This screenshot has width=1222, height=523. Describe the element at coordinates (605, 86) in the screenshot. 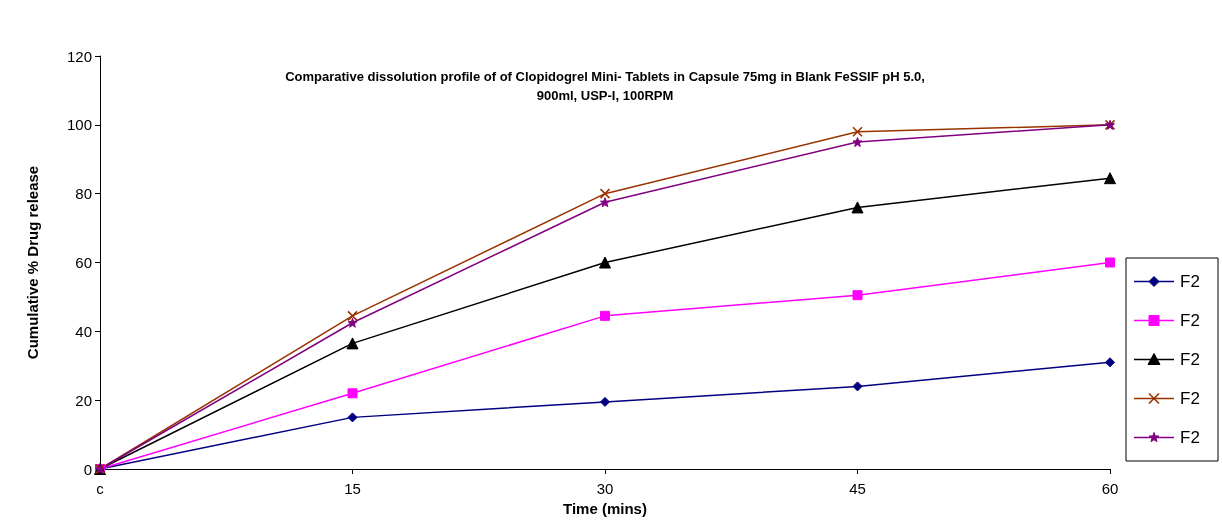

I see `text: Comparative dissolution profile of of Clopidogrel Mini- Tablets in Capsule 75mg in Blank FeSSIF pH 5.0, 900ml, USP-I, 100RPM` at that location.